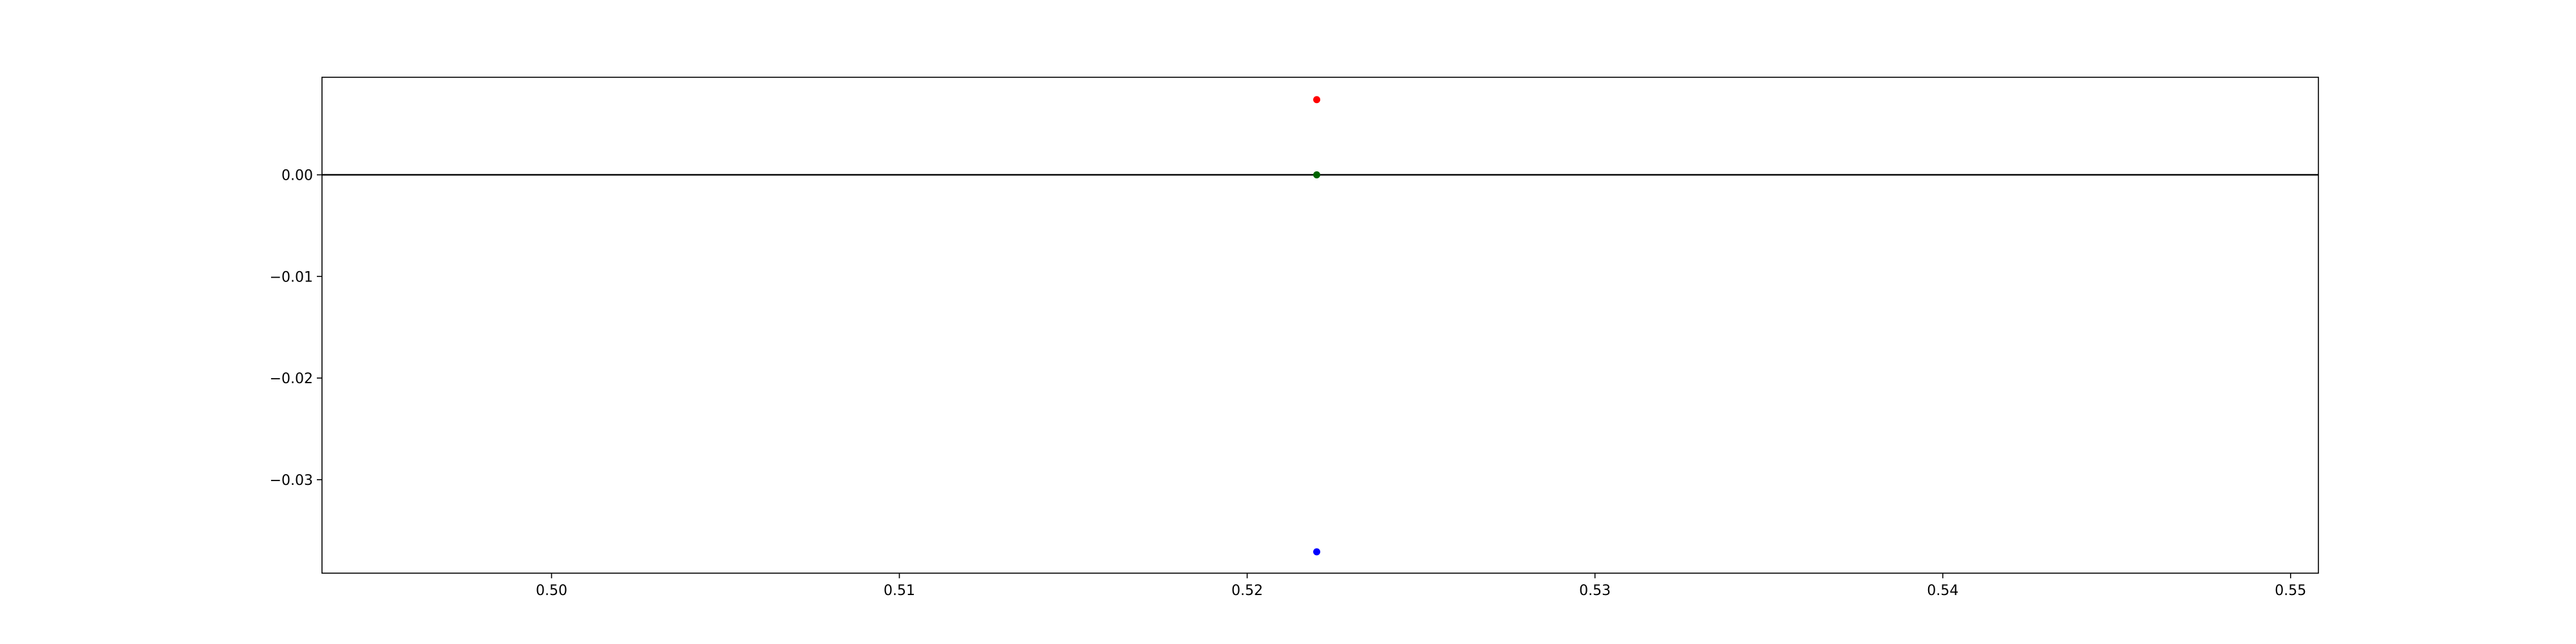  I want to click on x-tick-label: 0.55, so click(2291, 591).